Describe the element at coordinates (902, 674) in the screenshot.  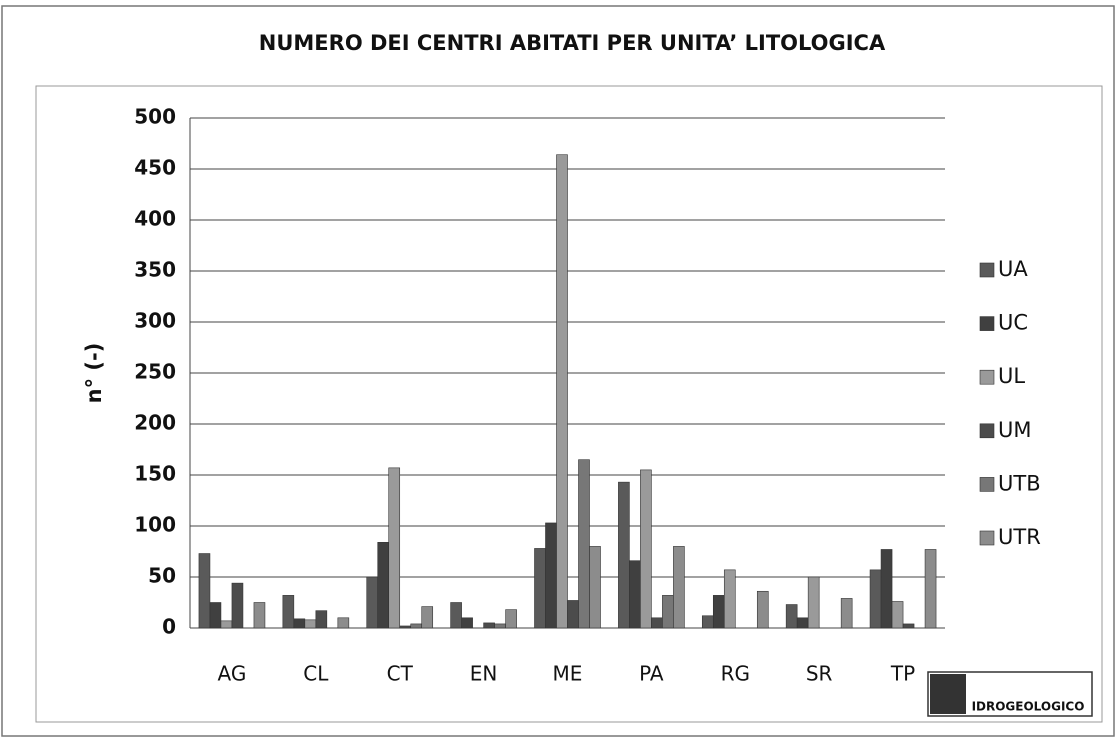
I see `x-tick-label: TP` at that location.